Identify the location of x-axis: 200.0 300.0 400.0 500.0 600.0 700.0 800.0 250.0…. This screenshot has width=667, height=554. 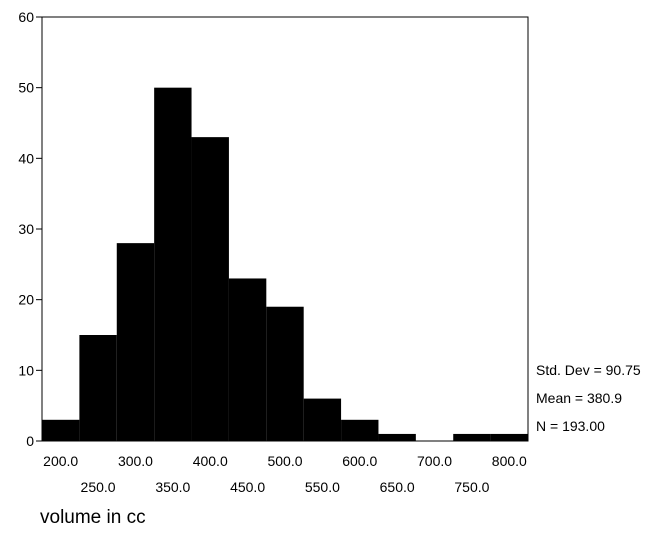
(285, 474).